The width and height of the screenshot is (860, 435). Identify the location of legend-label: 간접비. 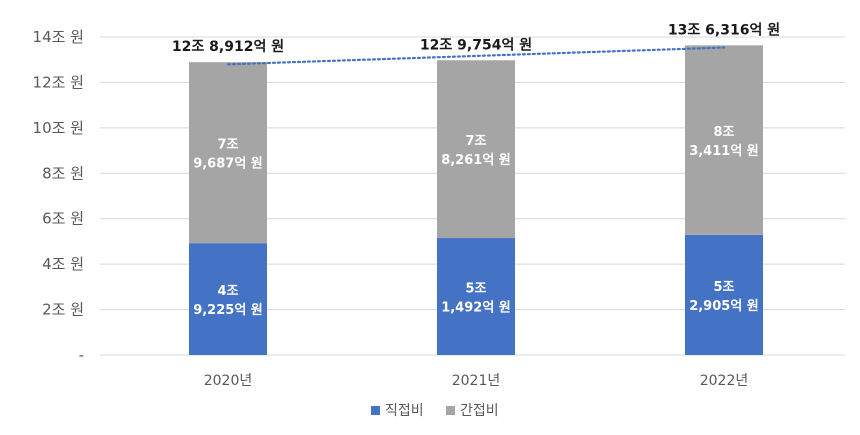
(479, 411).